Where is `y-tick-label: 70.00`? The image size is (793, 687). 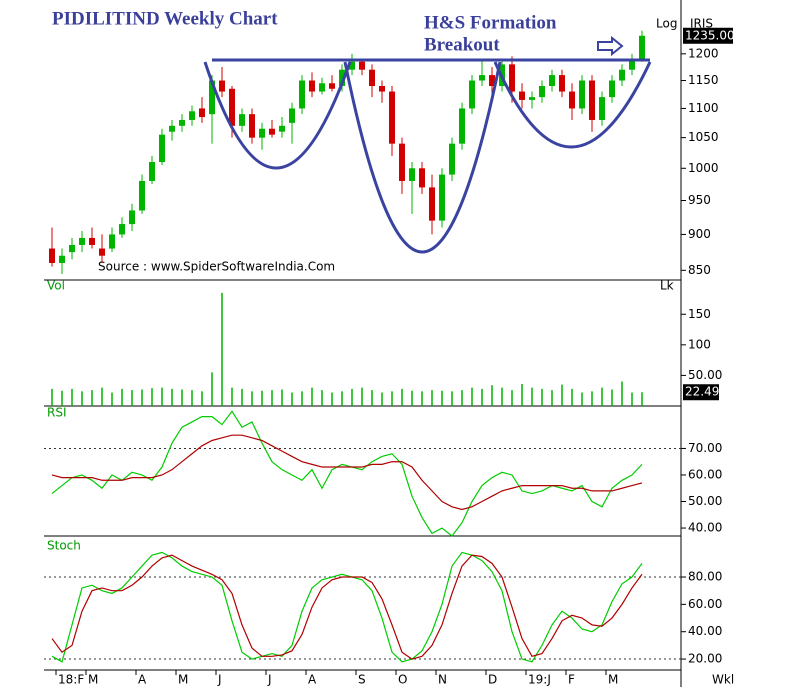
y-tick-label: 70.00 is located at coordinates (705, 448).